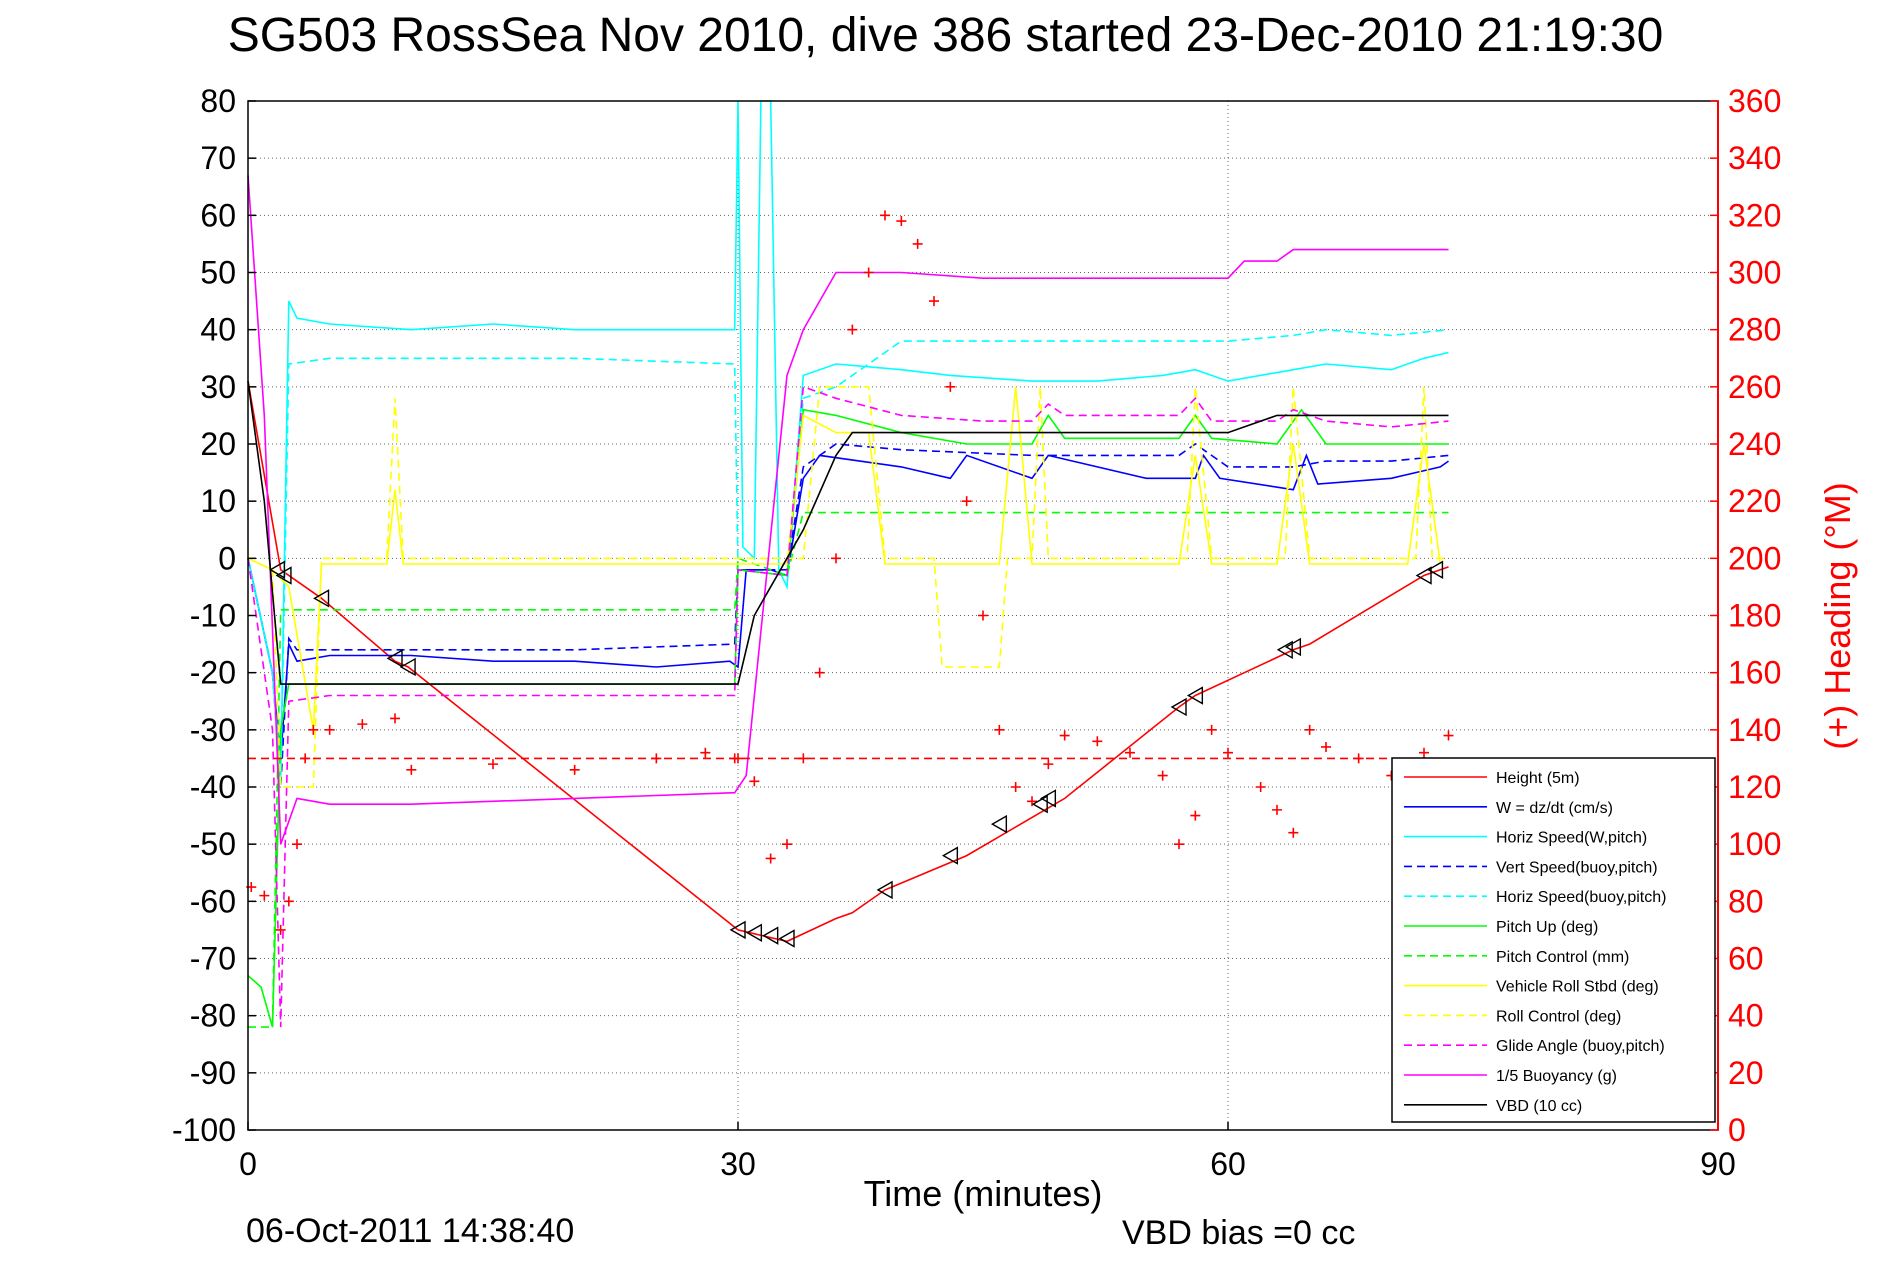 The width and height of the screenshot is (1891, 1262). I want to click on y-tick-label: 60, so click(218, 215).